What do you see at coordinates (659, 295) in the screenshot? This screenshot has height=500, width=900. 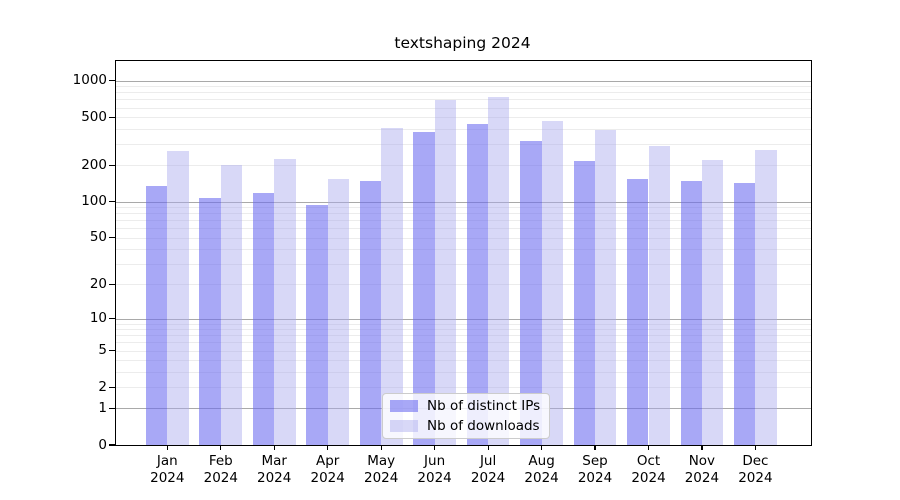 I see `bar-oct-downloads` at bounding box center [659, 295].